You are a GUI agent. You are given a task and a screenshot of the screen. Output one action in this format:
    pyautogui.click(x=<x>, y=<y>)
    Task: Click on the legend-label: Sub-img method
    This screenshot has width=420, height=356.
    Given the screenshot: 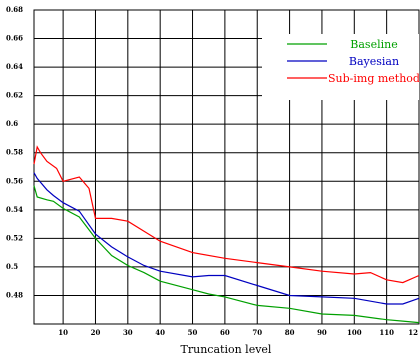 What is the action you would take?
    pyautogui.click(x=374, y=78)
    